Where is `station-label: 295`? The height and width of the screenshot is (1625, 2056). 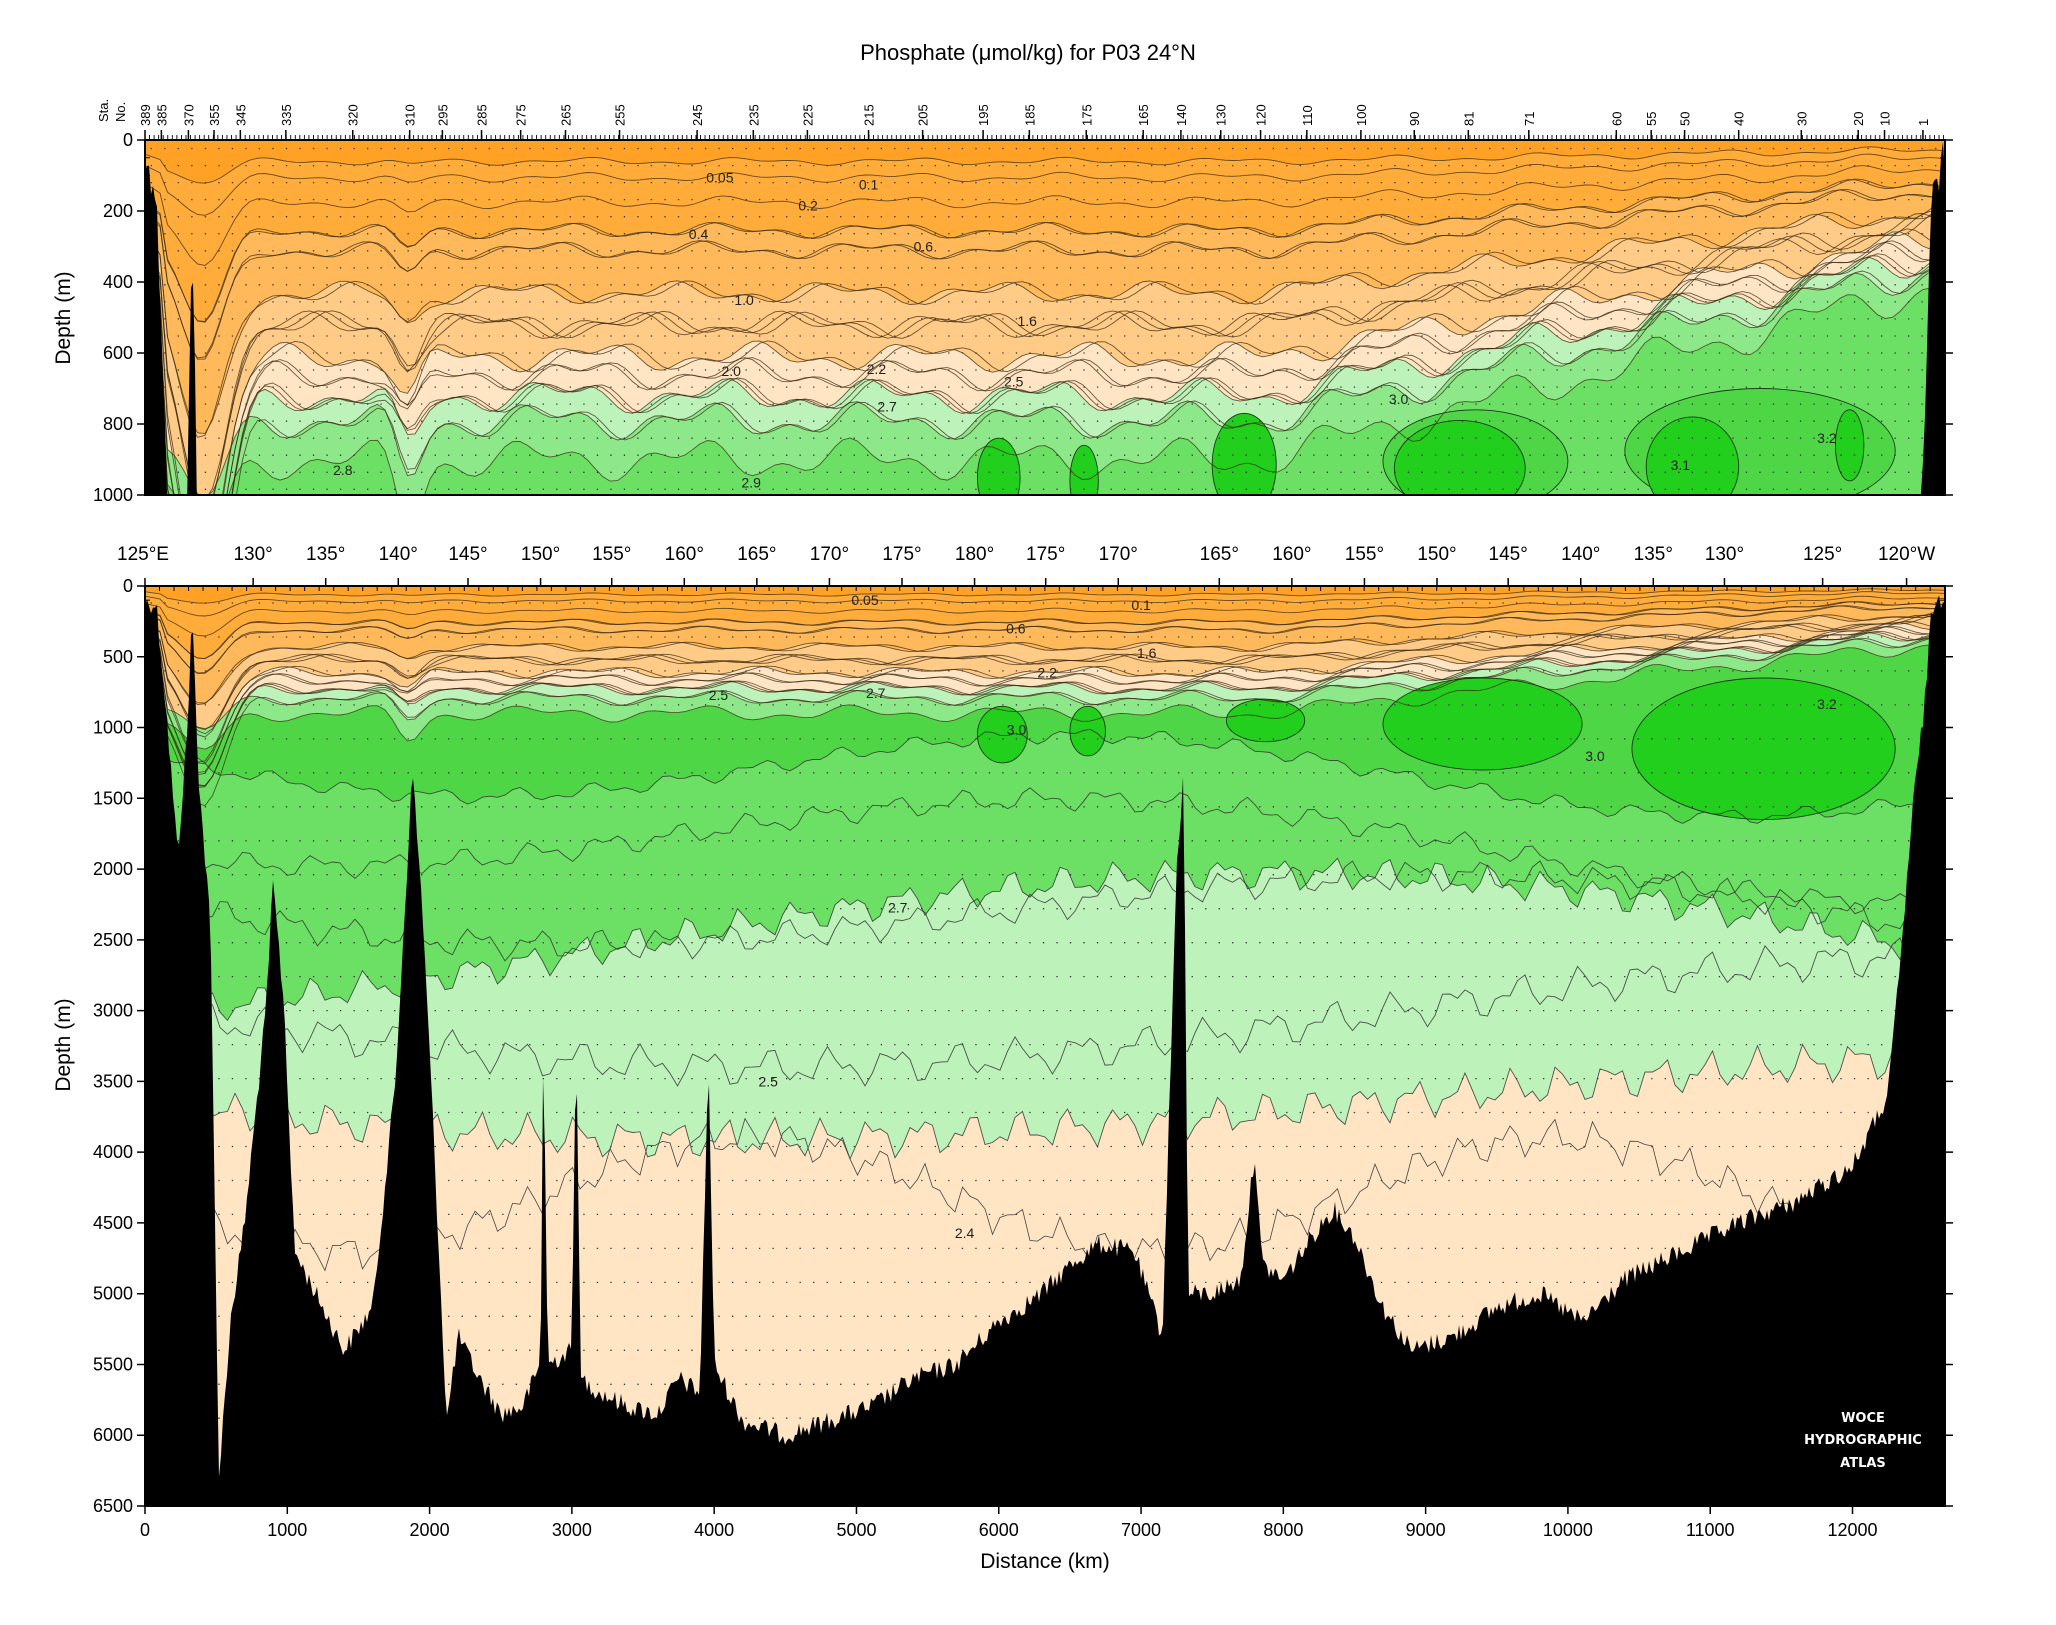 station-label: 295 is located at coordinates (442, 115).